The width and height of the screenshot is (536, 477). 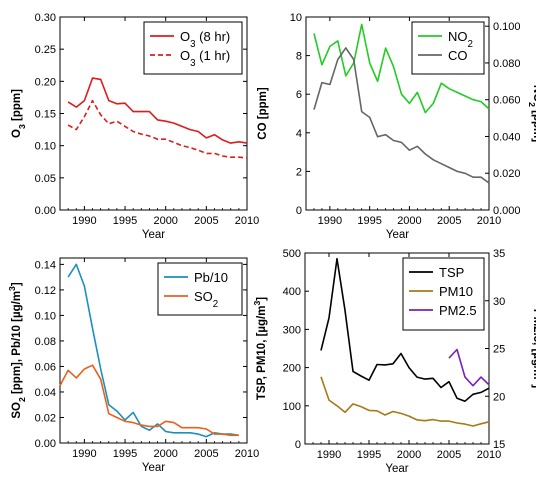 I want to click on y-right-tick-label: 0.100, so click(x=507, y=27).